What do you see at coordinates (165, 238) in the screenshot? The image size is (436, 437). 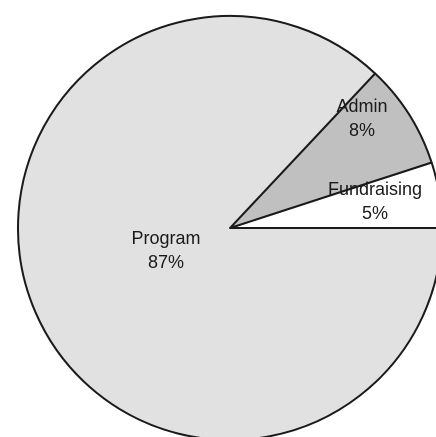 I see `slice-label-program: Program` at bounding box center [165, 238].